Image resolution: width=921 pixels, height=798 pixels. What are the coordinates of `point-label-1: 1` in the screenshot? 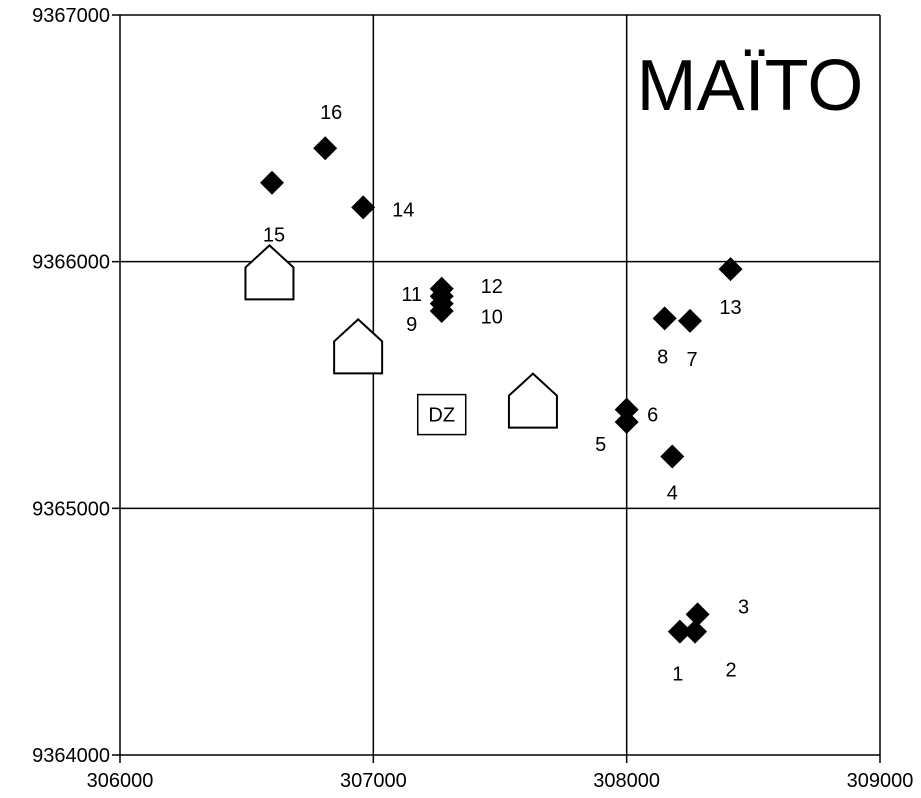 It's located at (677, 675).